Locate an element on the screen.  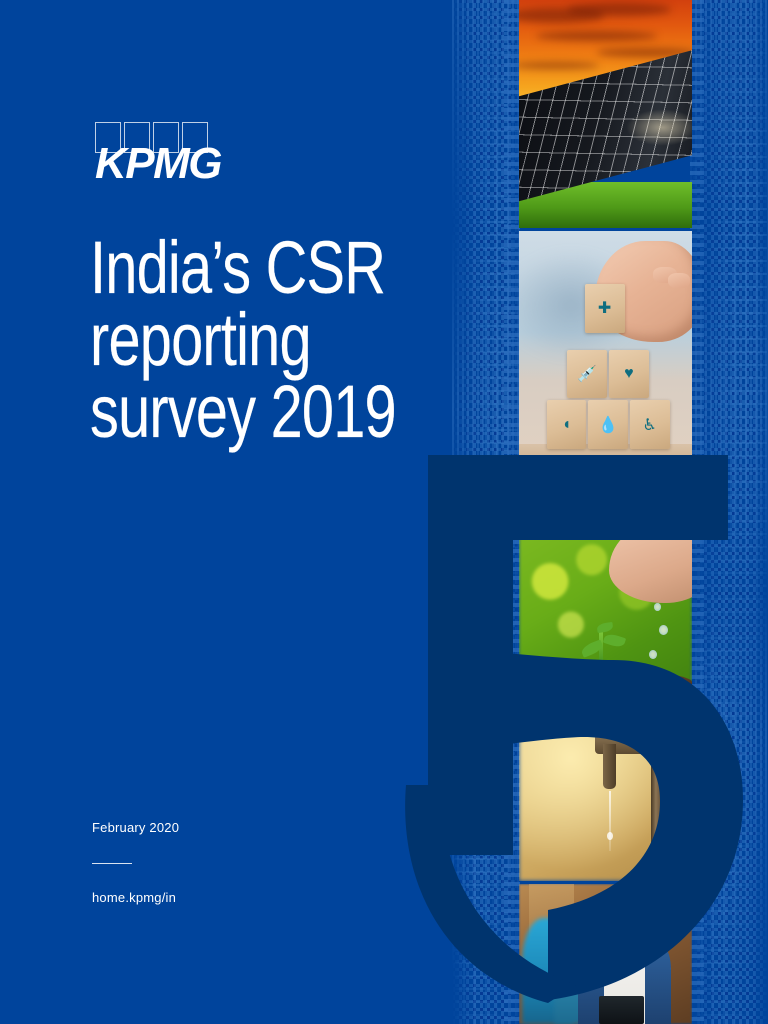
title-line-1: India’s CSR is located at coordinates (238, 267).